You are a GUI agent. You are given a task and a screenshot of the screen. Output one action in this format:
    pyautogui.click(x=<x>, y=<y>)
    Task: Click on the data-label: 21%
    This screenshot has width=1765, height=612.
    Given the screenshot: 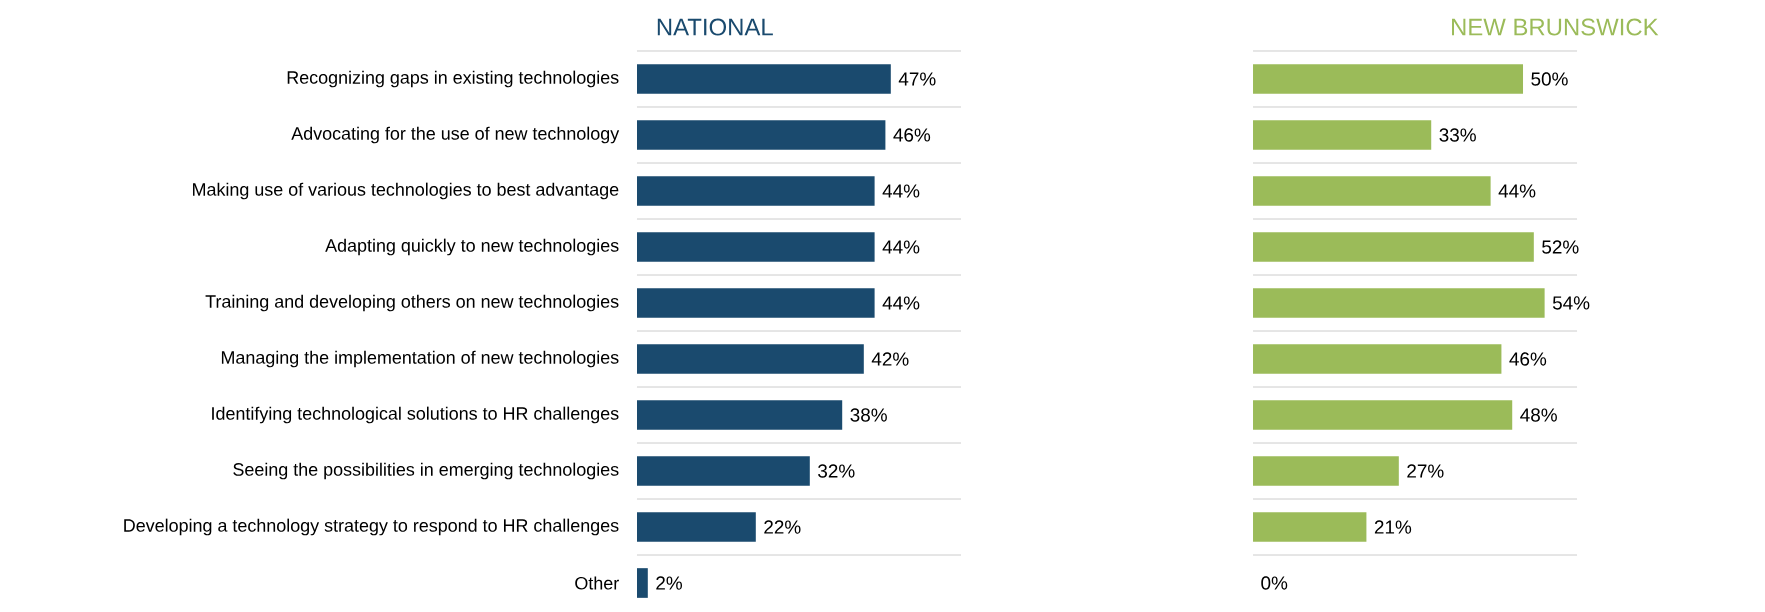 What is the action you would take?
    pyautogui.click(x=1393, y=527)
    